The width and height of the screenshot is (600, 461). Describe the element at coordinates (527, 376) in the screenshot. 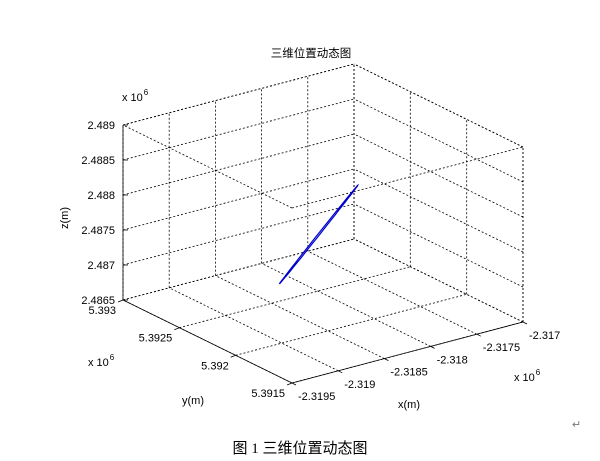

I see `x-exponent-label: x 106` at that location.